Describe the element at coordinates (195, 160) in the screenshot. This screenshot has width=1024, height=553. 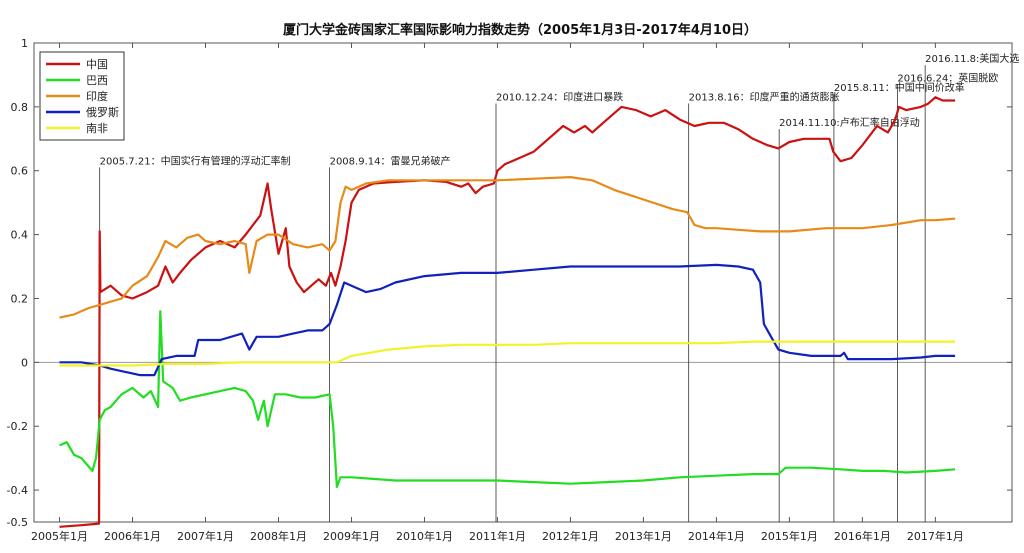
I see `event-label: 2005.7.21：中国实行有管理的浮动汇率制` at that location.